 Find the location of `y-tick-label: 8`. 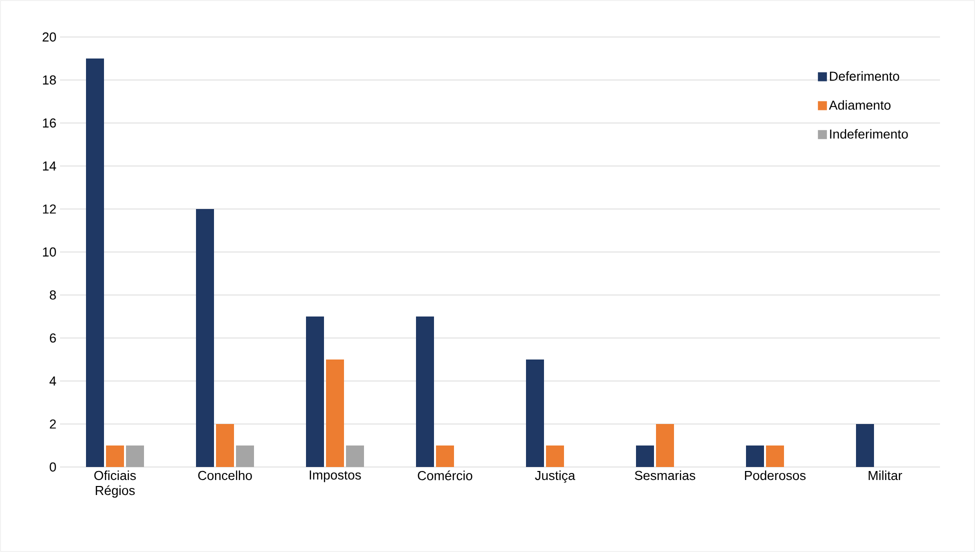

y-tick-label: 8 is located at coordinates (53, 295).